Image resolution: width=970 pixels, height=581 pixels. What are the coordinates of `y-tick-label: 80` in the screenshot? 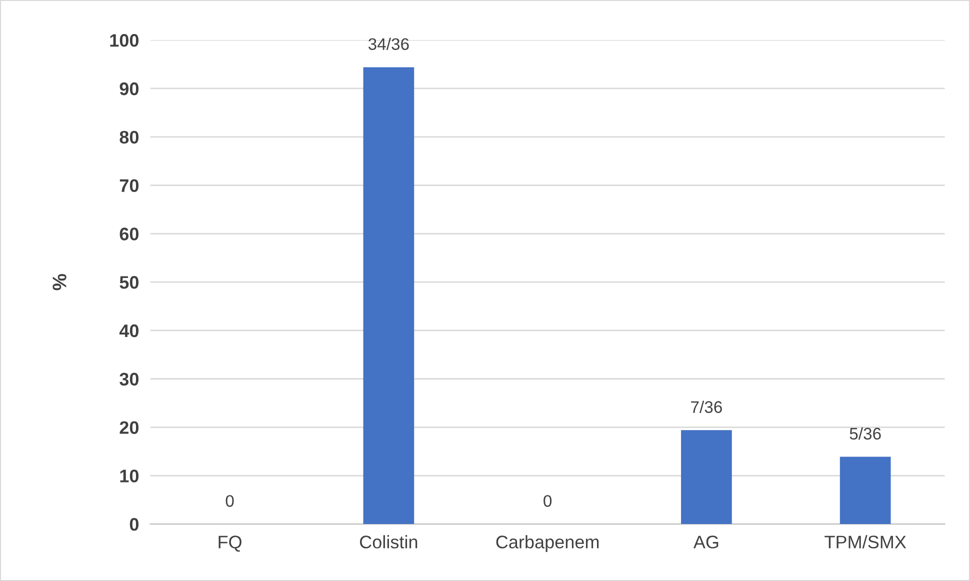 It's located at (129, 137).